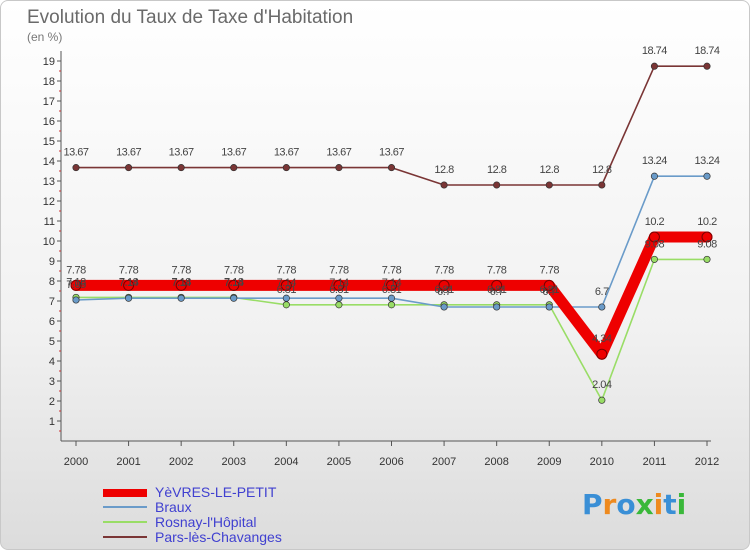 The width and height of the screenshot is (750, 550). Describe the element at coordinates (626, 504) in the screenshot. I see `brand-letter: o` at that location.